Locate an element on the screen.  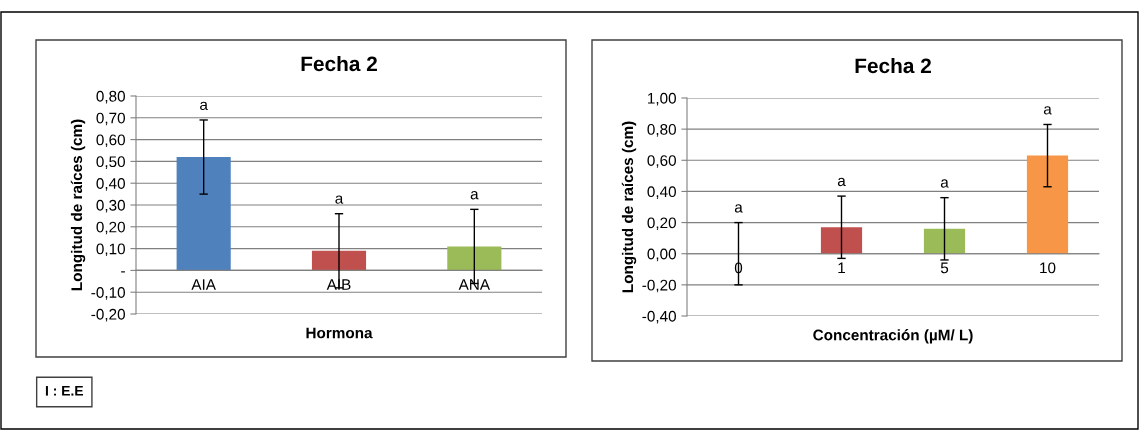
x-tick-label: 1 is located at coordinates (841, 268).